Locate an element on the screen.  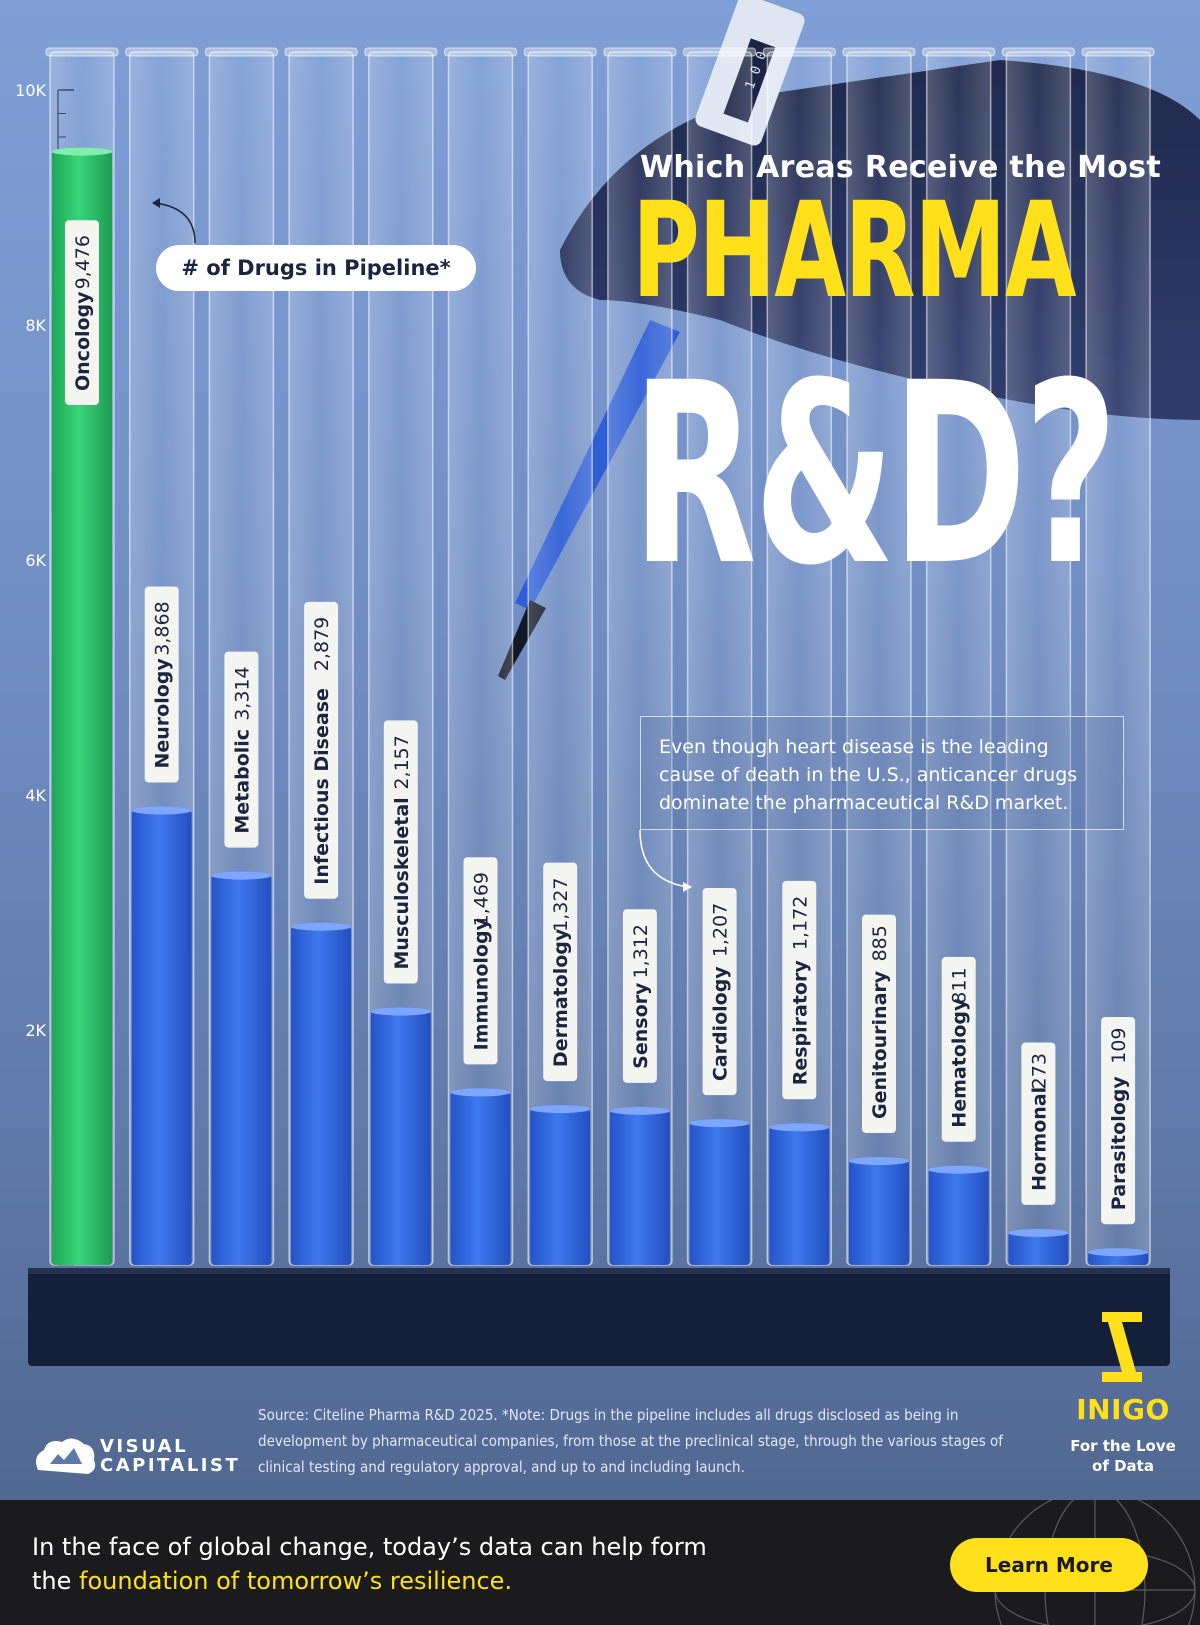
bar-value-label: 273 is located at coordinates (1039, 1071).